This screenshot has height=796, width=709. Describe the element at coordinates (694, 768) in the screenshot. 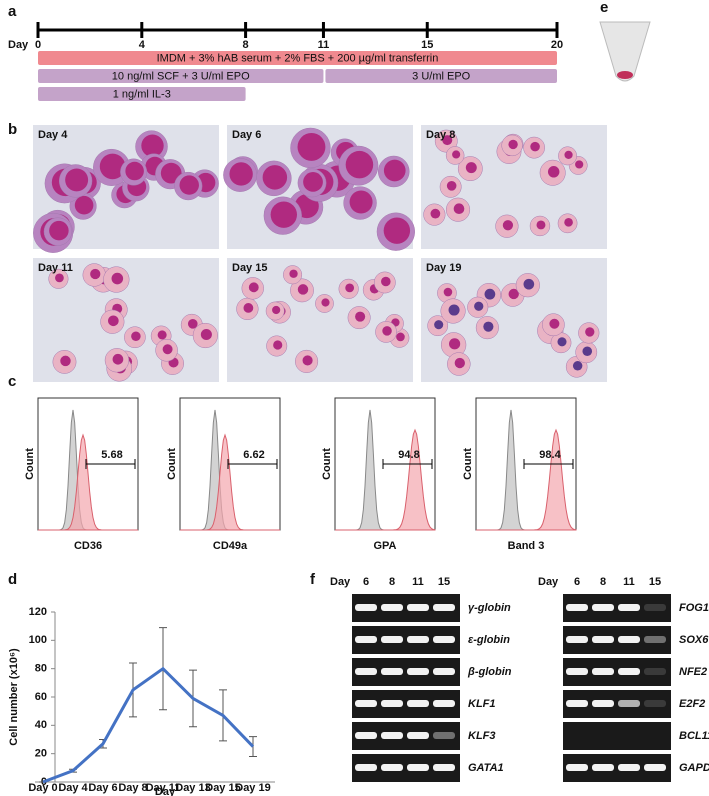

I see `gene-label: GAPDH` at that location.